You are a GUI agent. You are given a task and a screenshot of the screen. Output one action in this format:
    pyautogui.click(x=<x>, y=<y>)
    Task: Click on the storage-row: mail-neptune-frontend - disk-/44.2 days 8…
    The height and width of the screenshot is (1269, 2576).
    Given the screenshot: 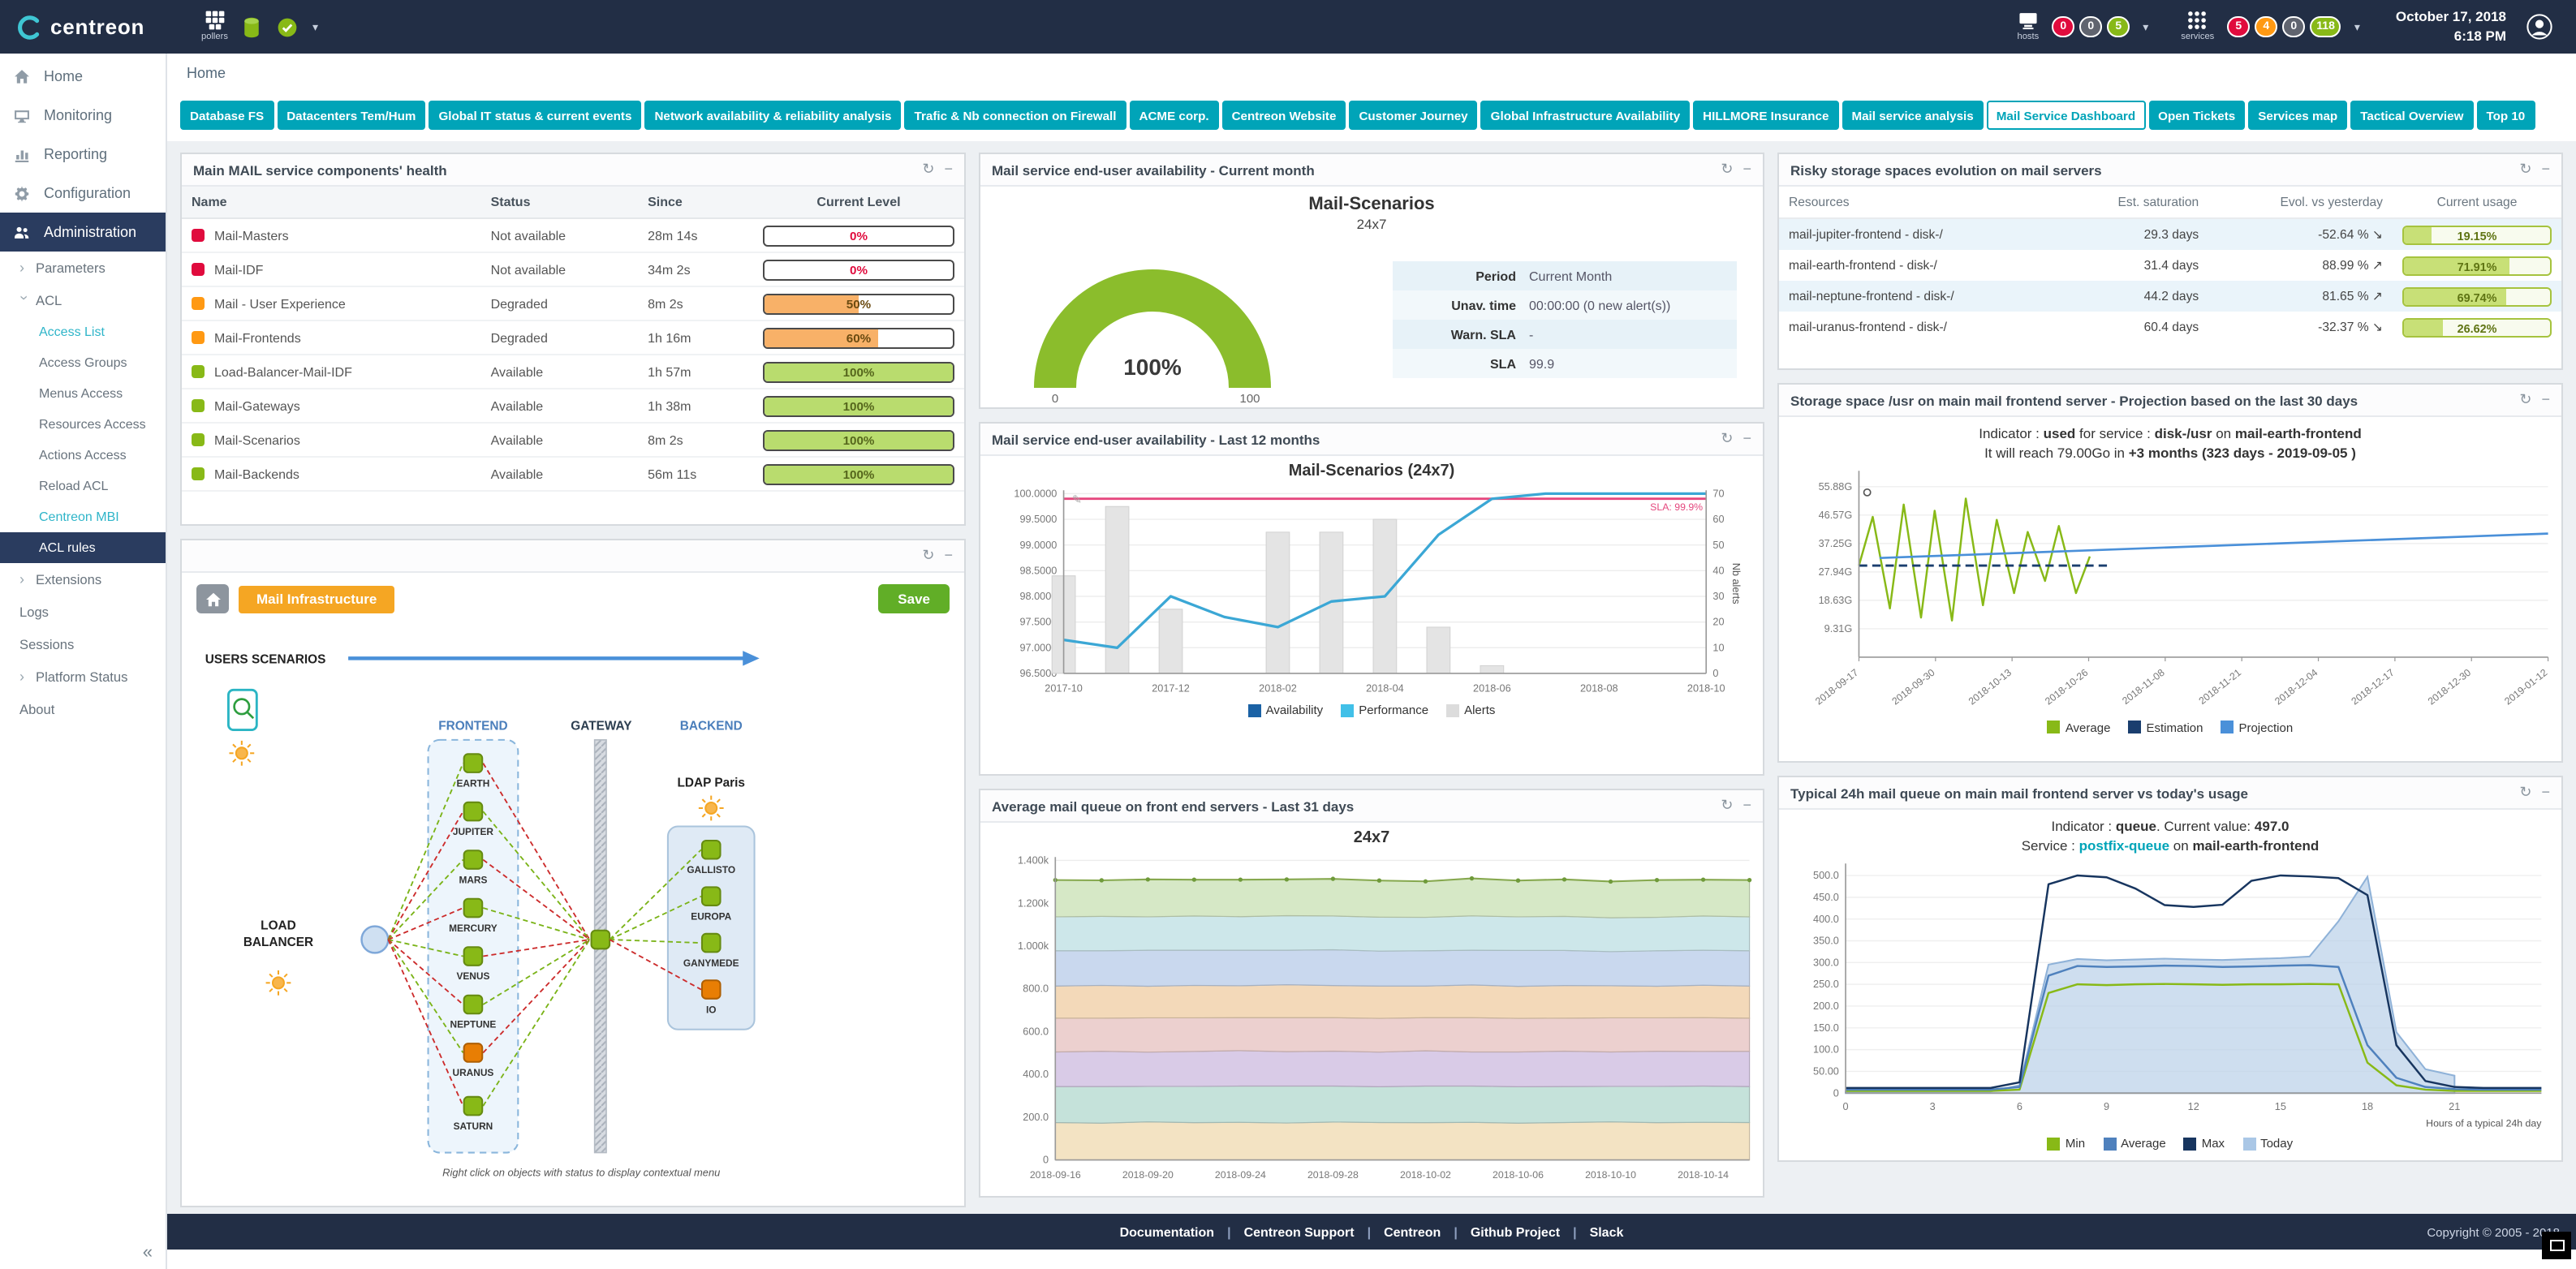 What is the action you would take?
    pyautogui.click(x=2170, y=296)
    